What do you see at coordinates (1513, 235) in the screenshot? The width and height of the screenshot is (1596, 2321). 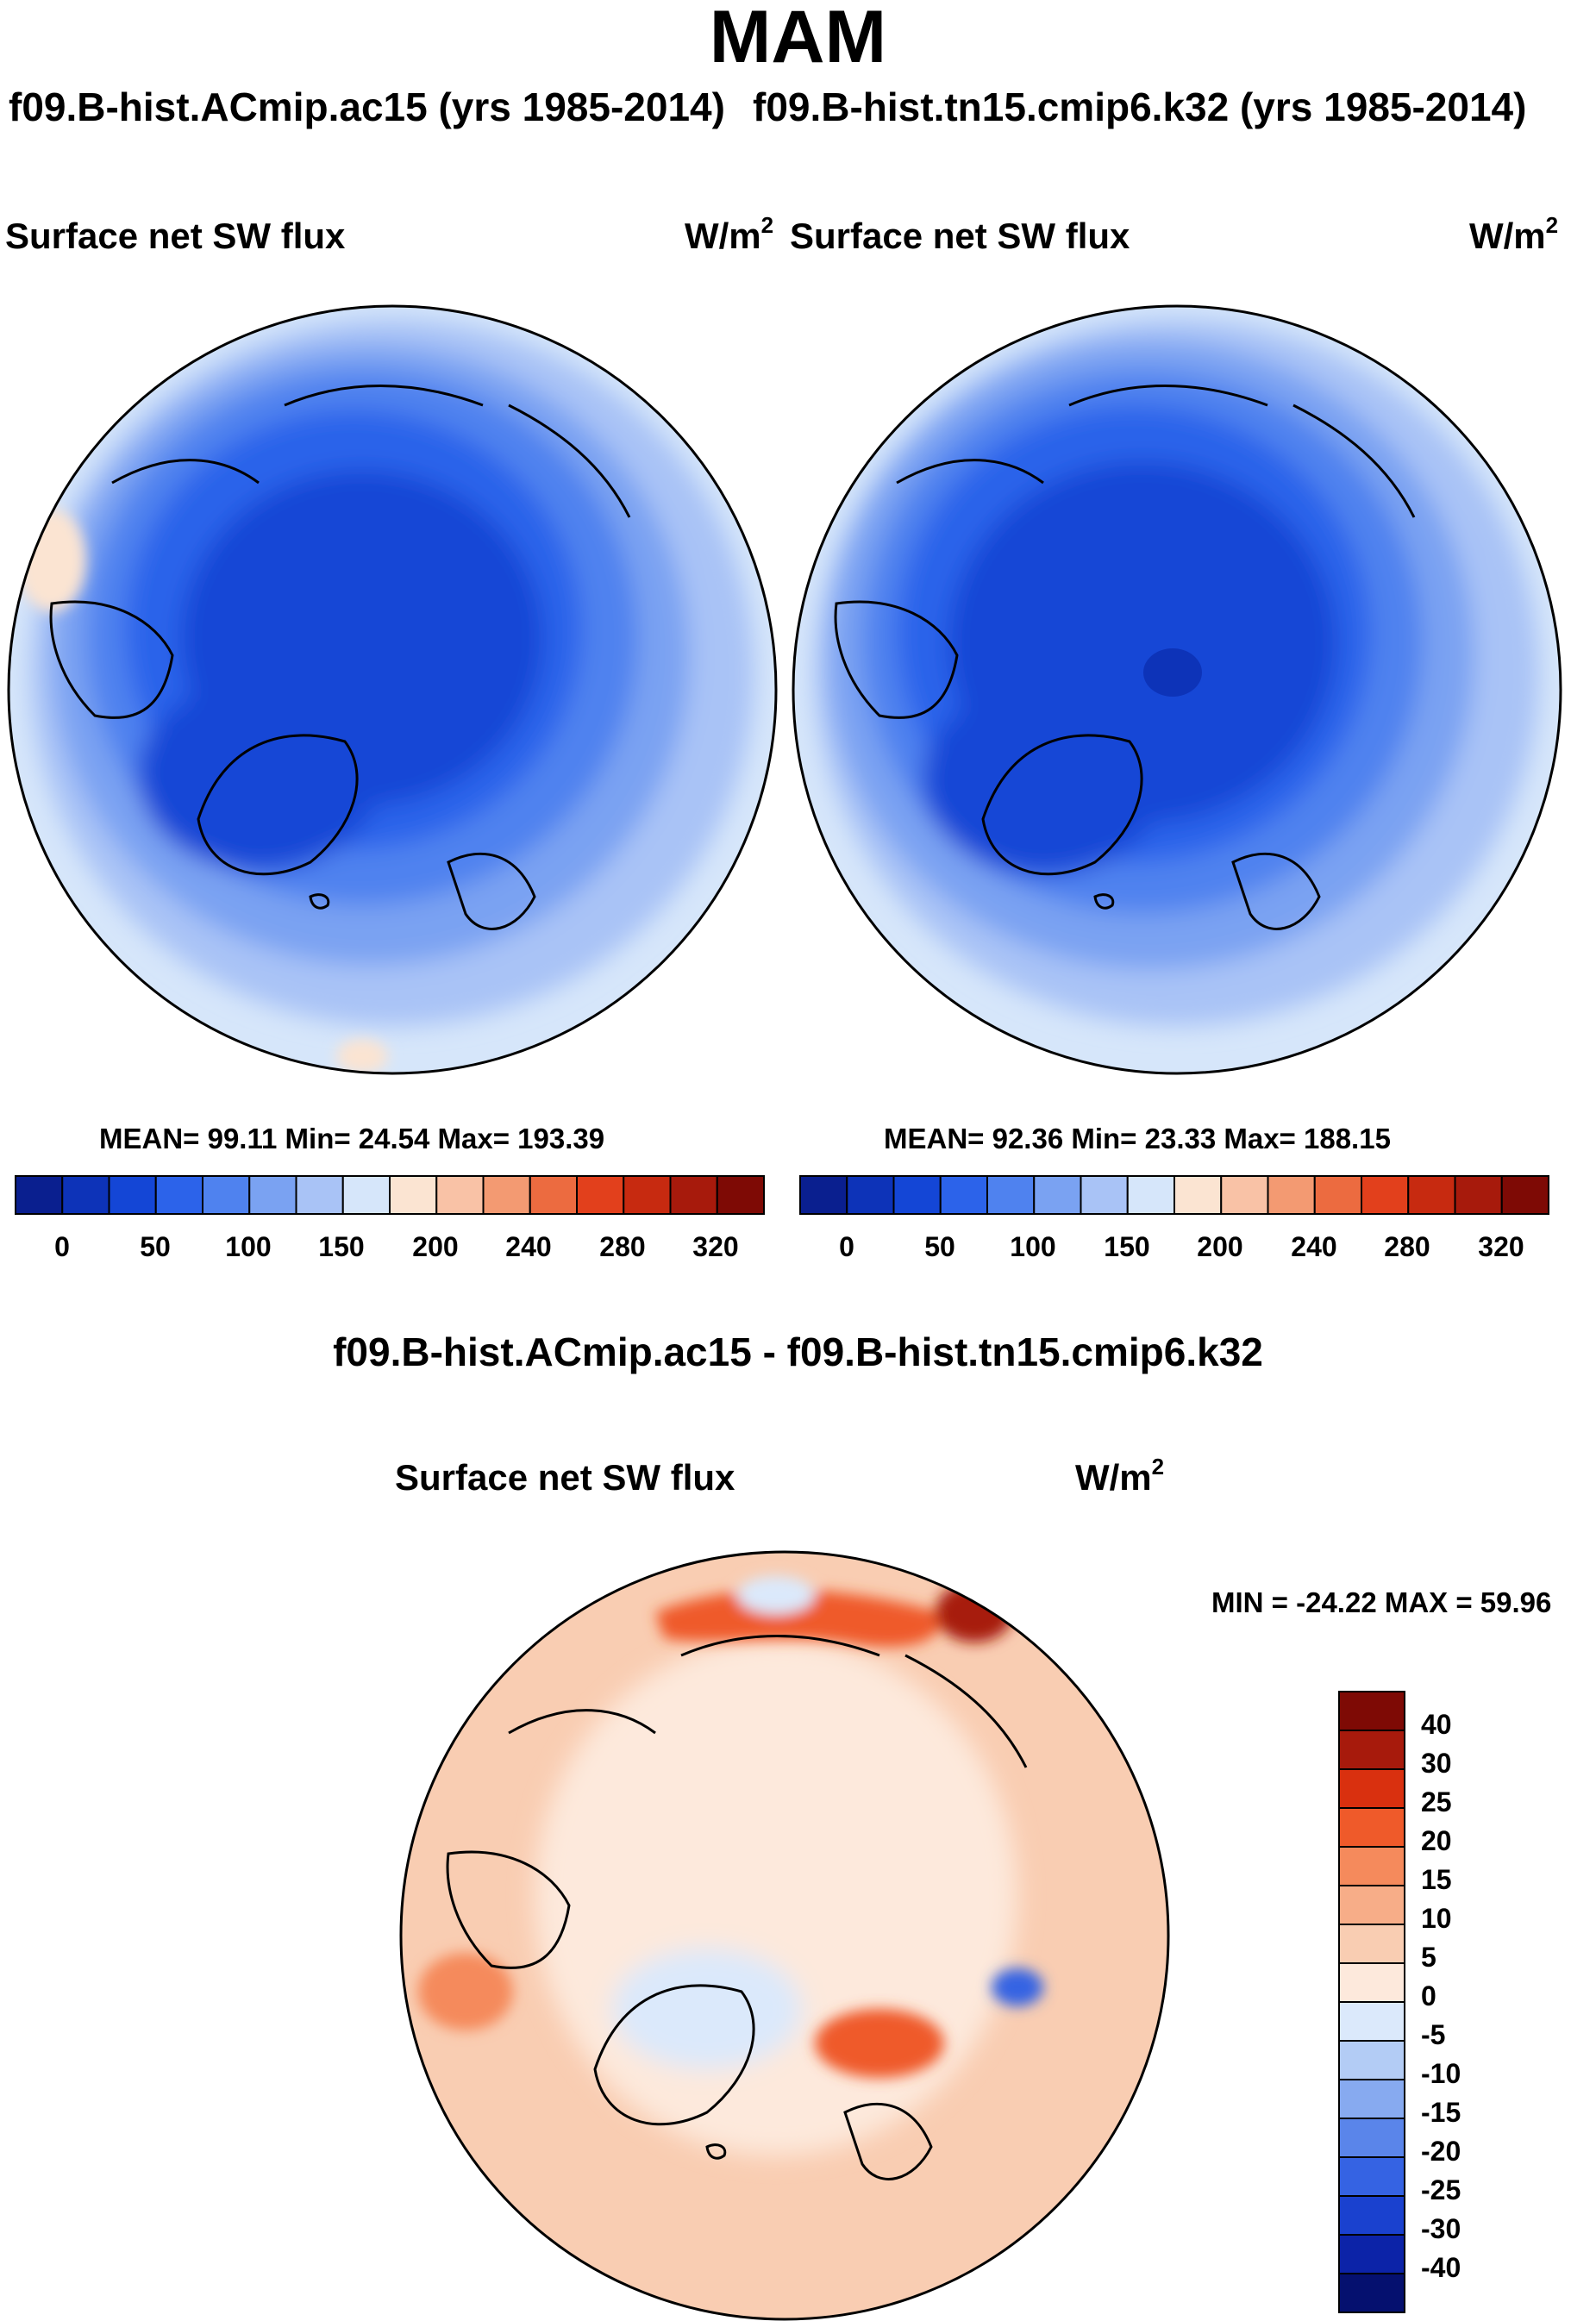 I see `right-units-label: W/m2` at bounding box center [1513, 235].